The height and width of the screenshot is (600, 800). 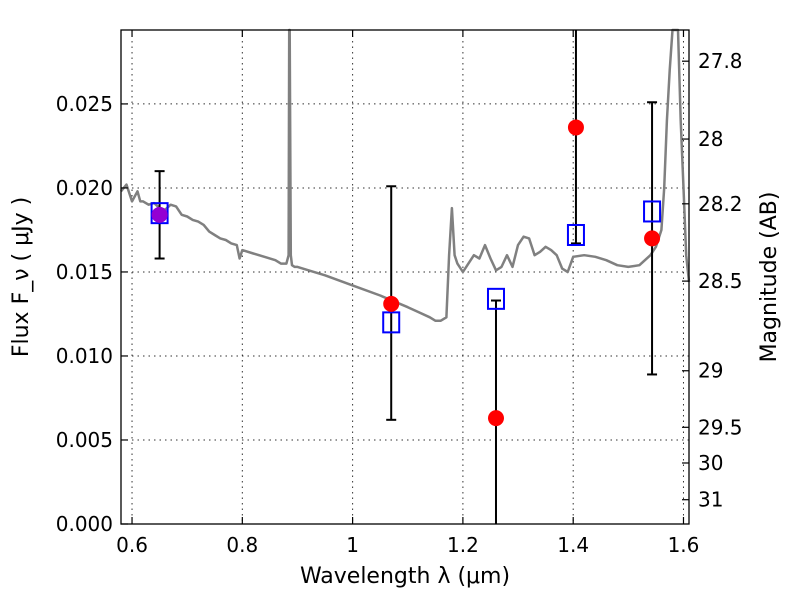 I want to click on y-axis-label: Flux F_ν ( μJy ), so click(x=21, y=277).